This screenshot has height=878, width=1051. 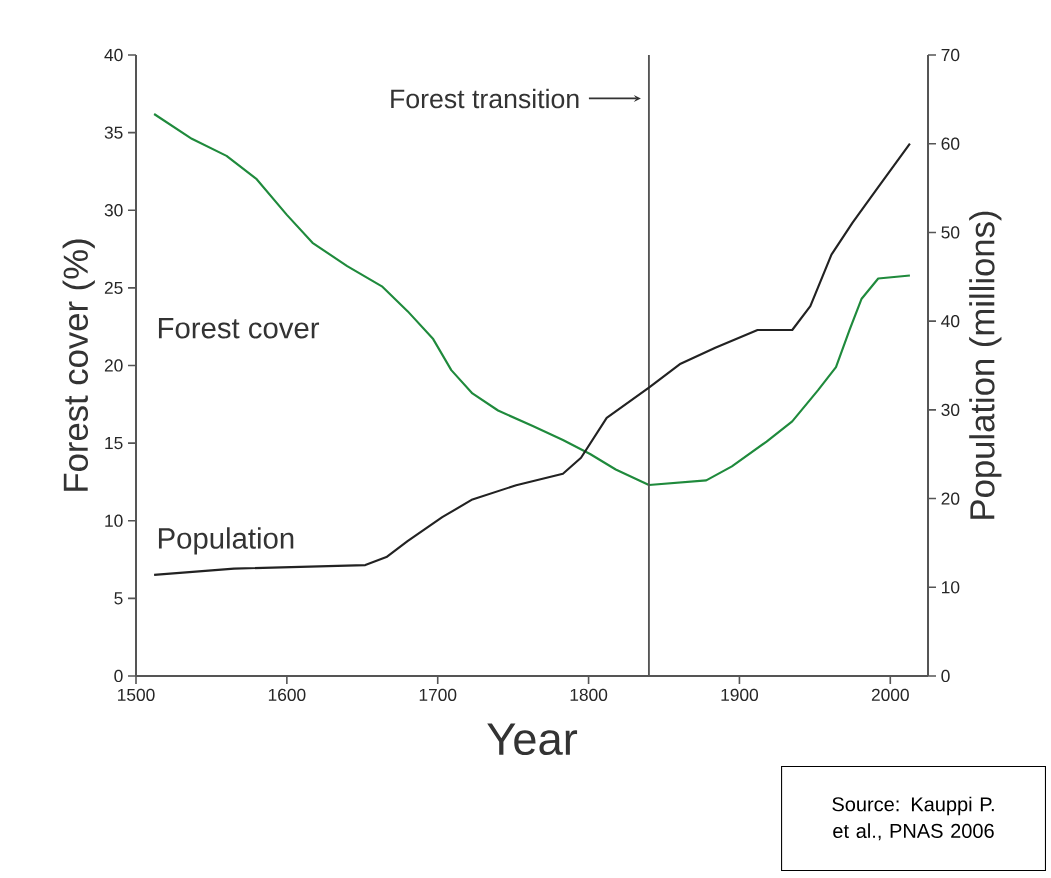 What do you see at coordinates (287, 694) in the screenshot?
I see `x-tick-label: 1600` at bounding box center [287, 694].